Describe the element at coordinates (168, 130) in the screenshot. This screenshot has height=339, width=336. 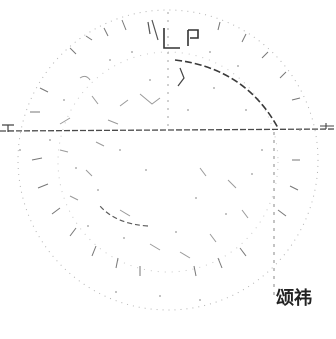
I see `horizontal-diameter-line` at that location.